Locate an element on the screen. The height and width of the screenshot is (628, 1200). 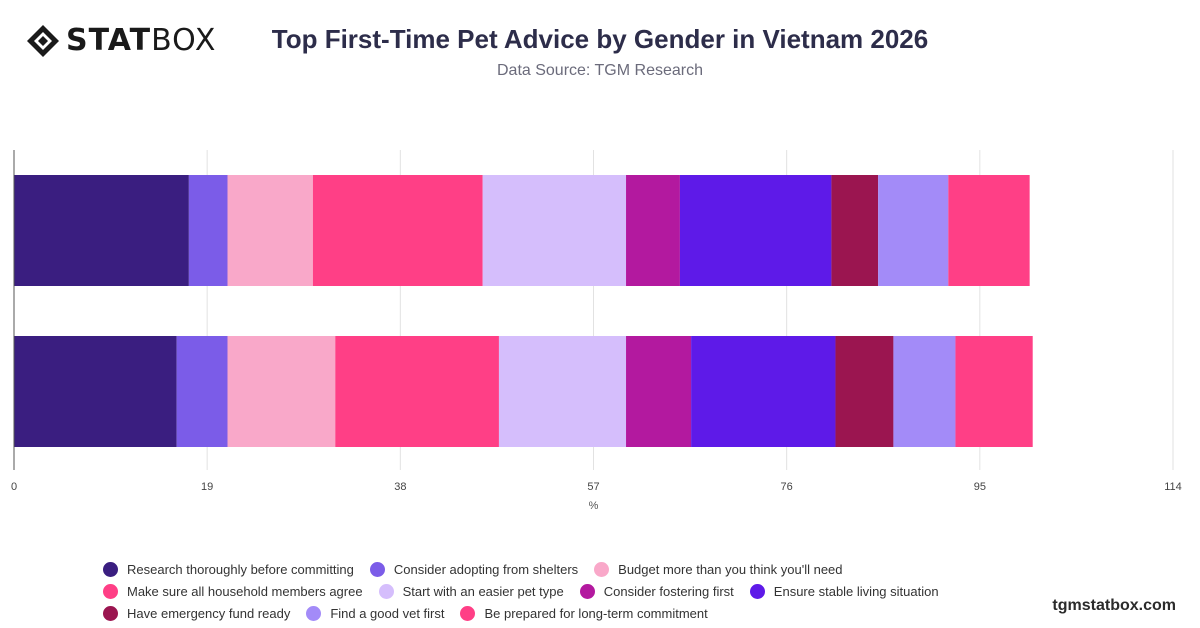
legend-label: Consider fostering first is located at coordinates (668, 591).